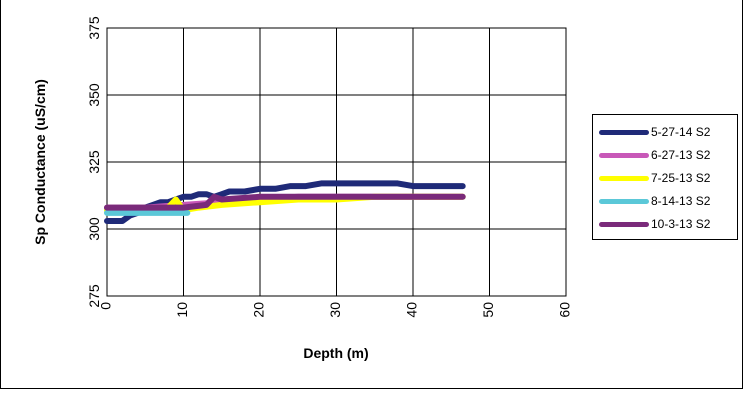 This screenshot has height=393, width=748. Describe the element at coordinates (259, 310) in the screenshot. I see `x-tick-label: 20` at that location.